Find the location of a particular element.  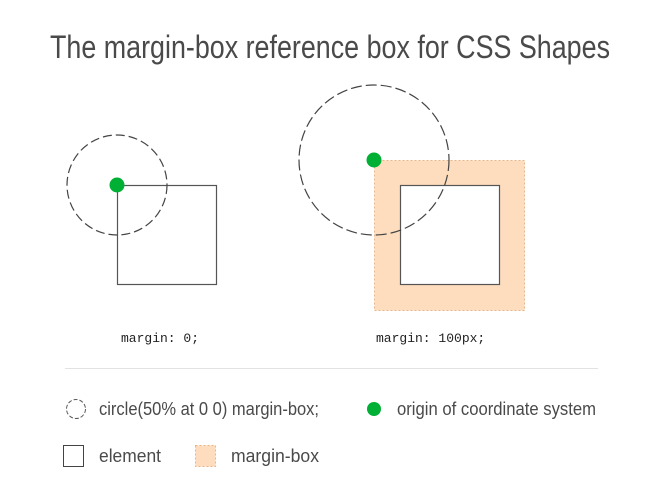

margin-box-square-icon is located at coordinates (205, 456).